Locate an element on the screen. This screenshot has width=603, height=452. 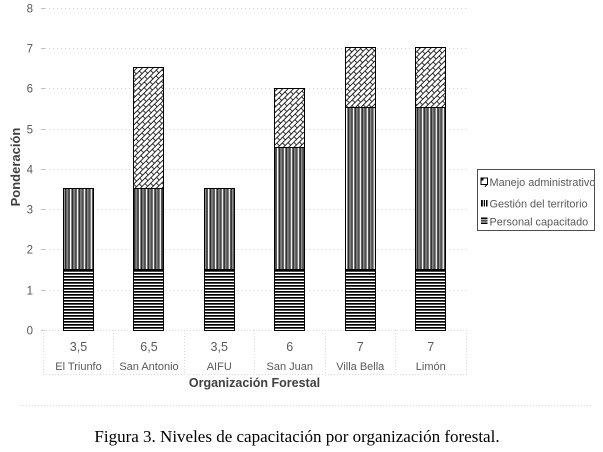
svg-text: Limón is located at coordinates (431, 367).